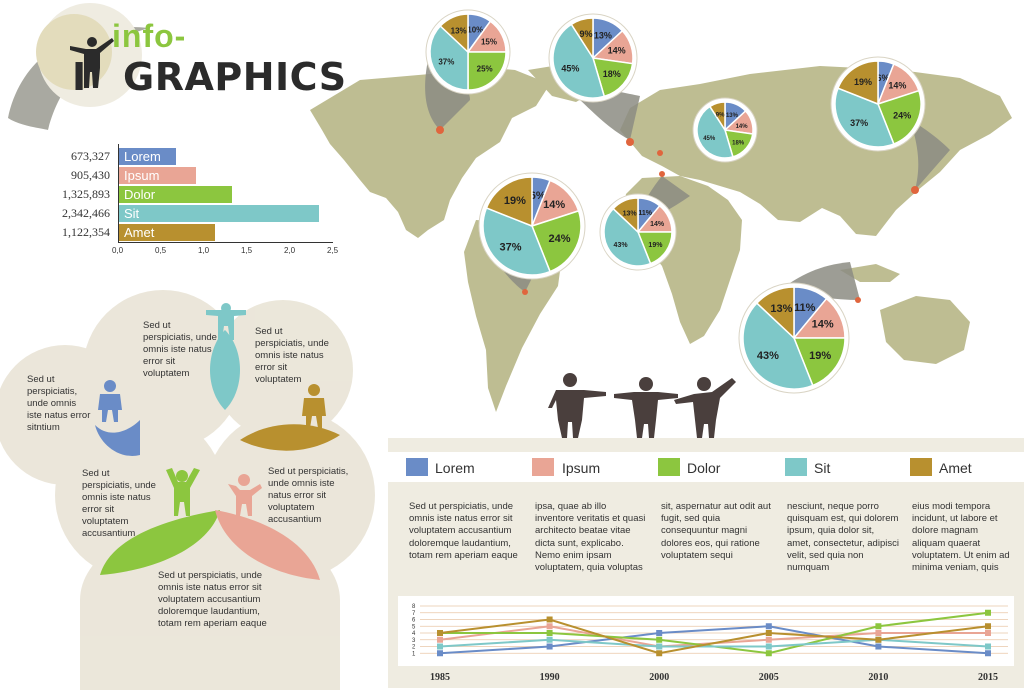  Describe the element at coordinates (86, 213) in the screenshot. I see `bar-value-label: 2,342,466` at that location.